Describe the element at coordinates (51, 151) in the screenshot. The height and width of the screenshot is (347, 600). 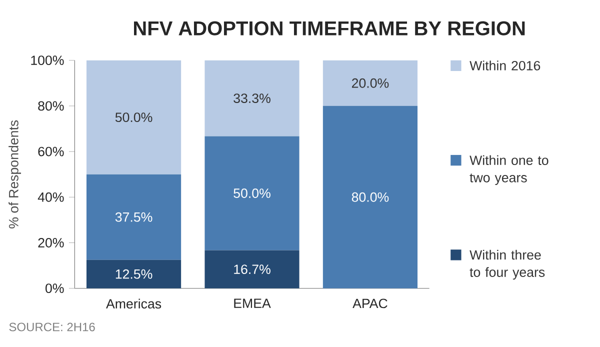
I see `y-tick-label: 60%` at that location.